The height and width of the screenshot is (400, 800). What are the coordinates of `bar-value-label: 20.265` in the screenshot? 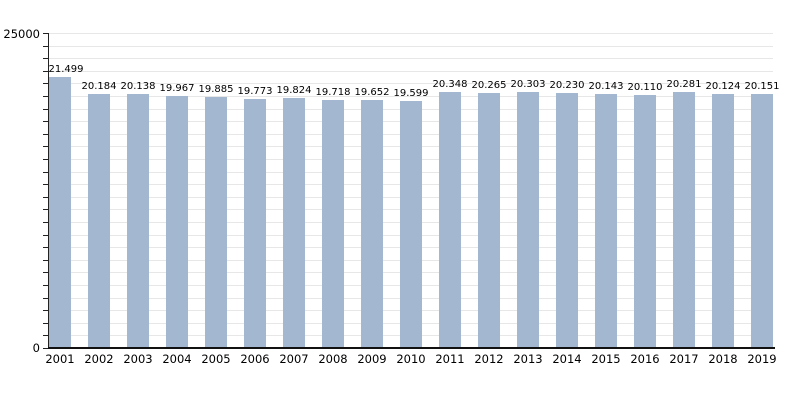 It's located at (489, 85).